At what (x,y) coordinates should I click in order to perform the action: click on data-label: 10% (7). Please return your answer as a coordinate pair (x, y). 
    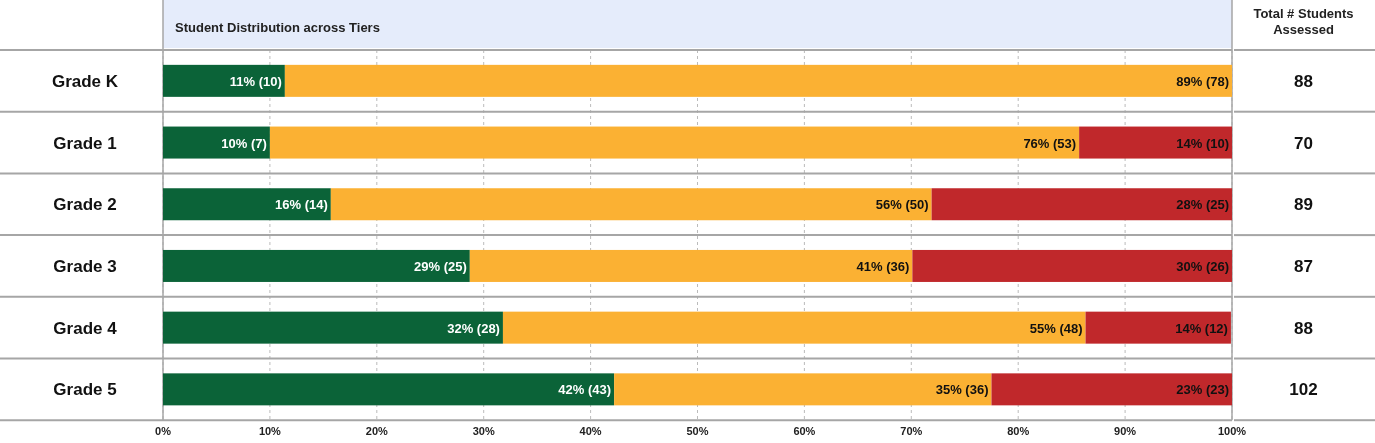
    Looking at the image, I should click on (244, 143).